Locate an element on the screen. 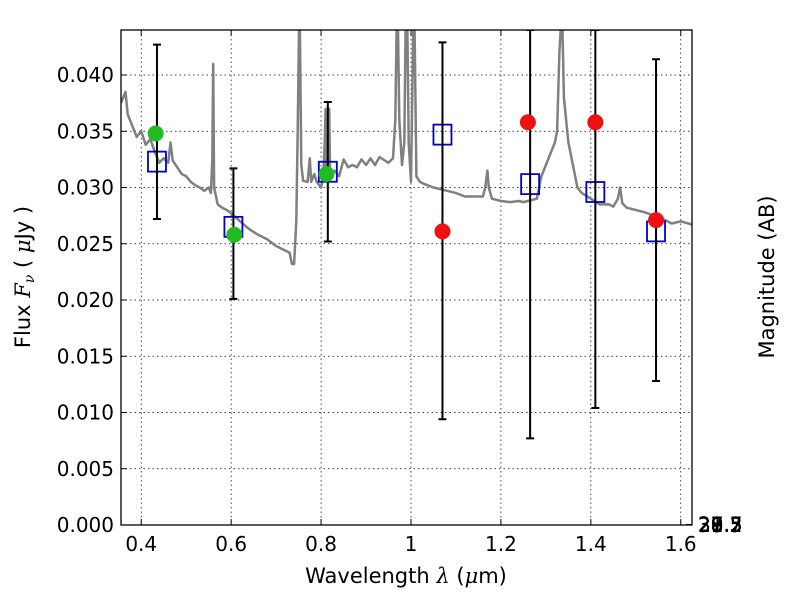 The height and width of the screenshot is (600, 800). y2-tick-label: 28.2 is located at coordinates (720, 525).